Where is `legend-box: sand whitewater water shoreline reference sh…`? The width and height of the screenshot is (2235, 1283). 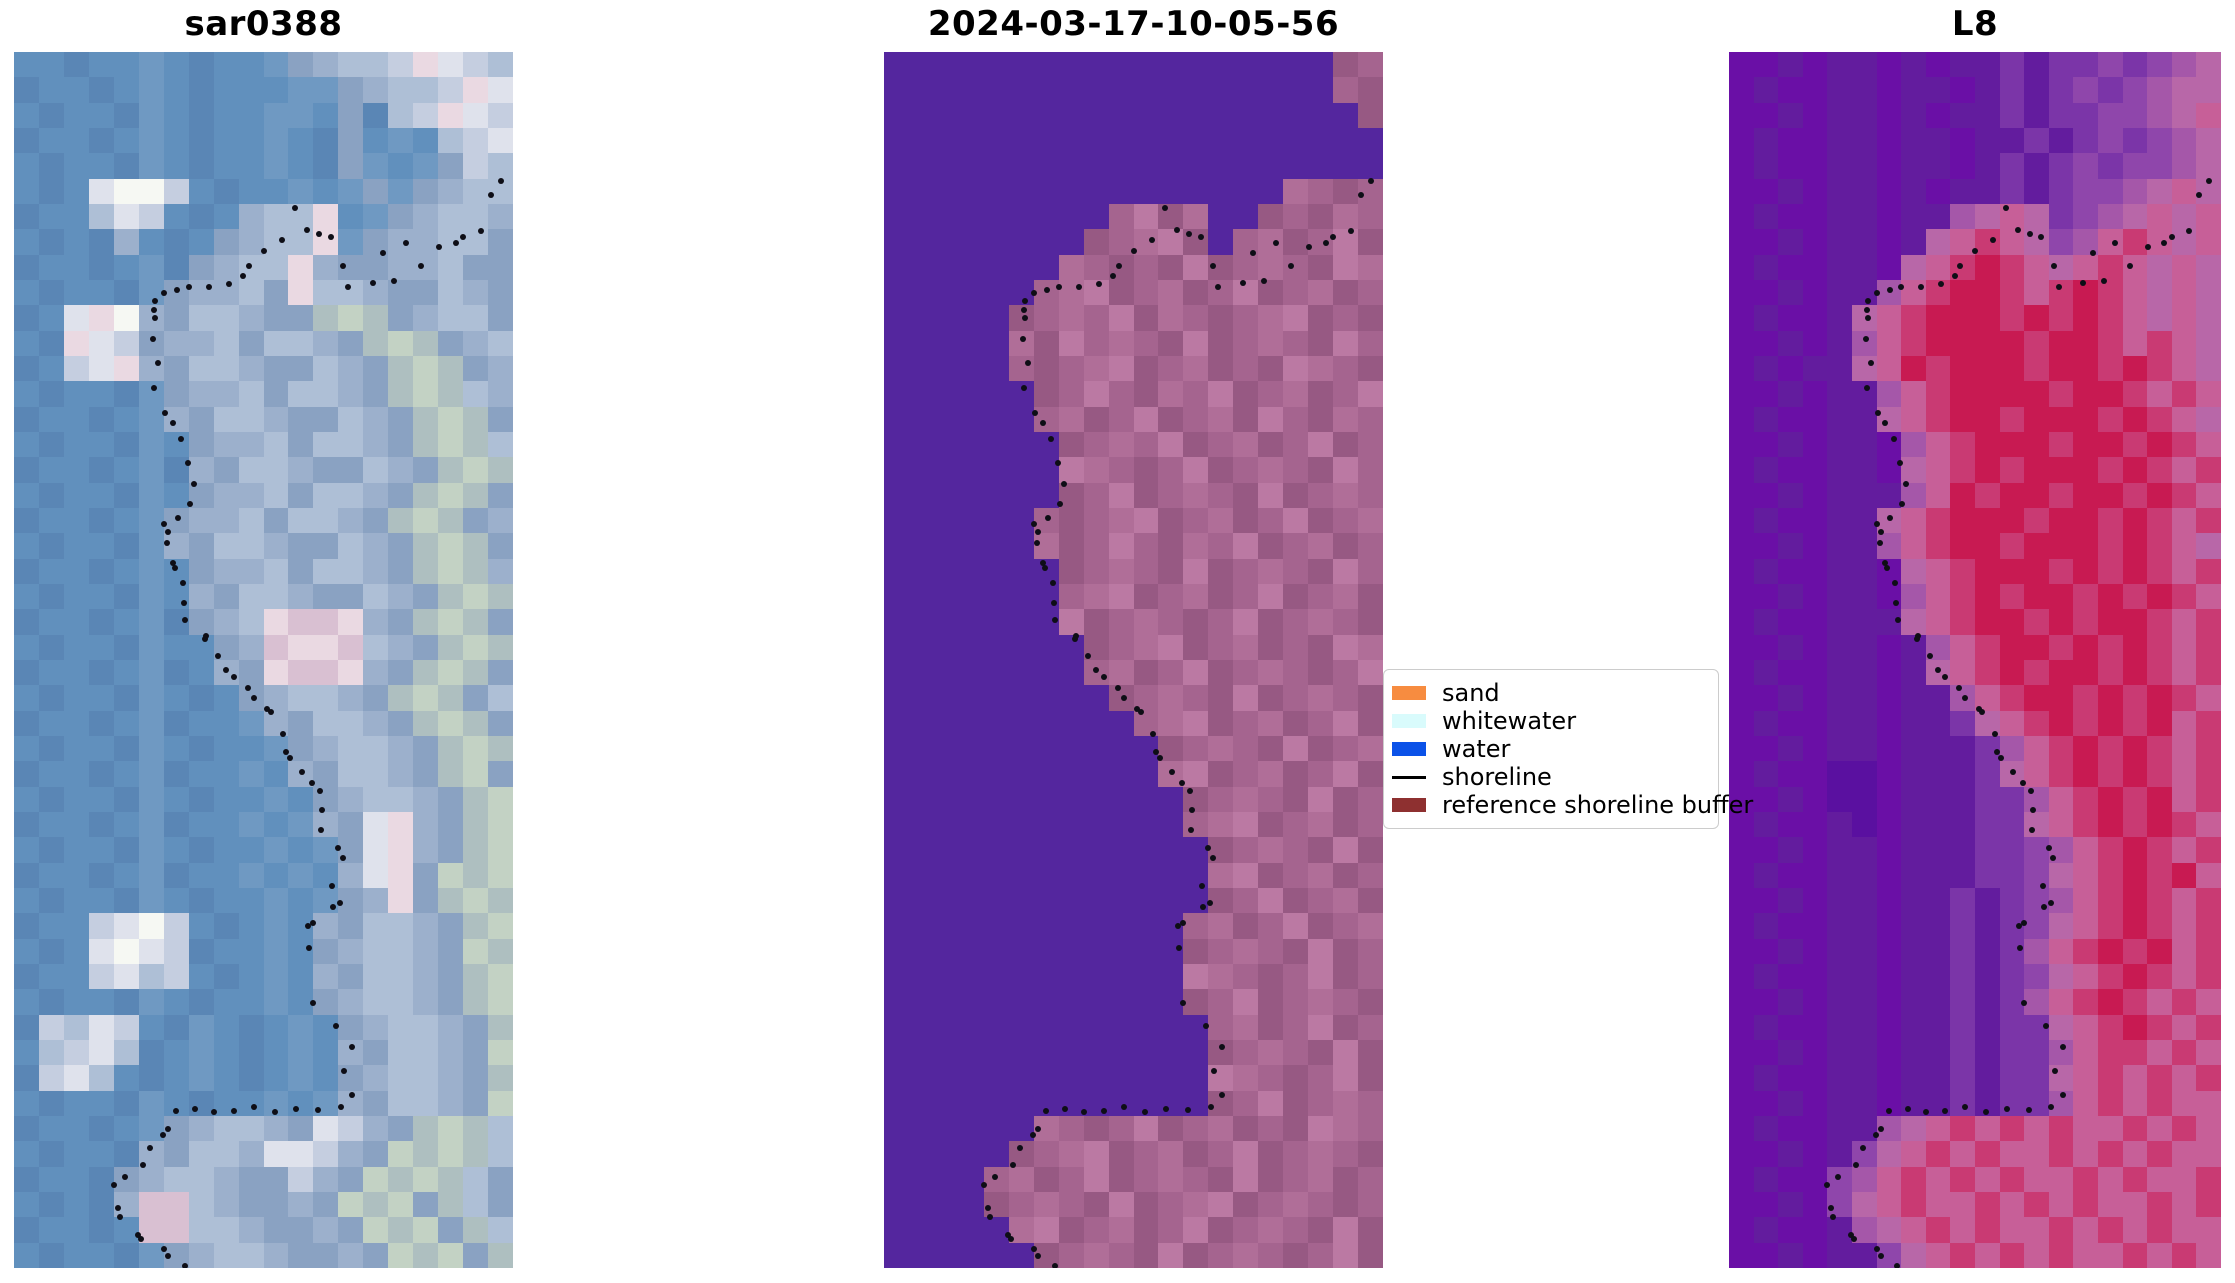 legend-box: sand whitewater water shoreline reference sh… is located at coordinates (1568, 749).